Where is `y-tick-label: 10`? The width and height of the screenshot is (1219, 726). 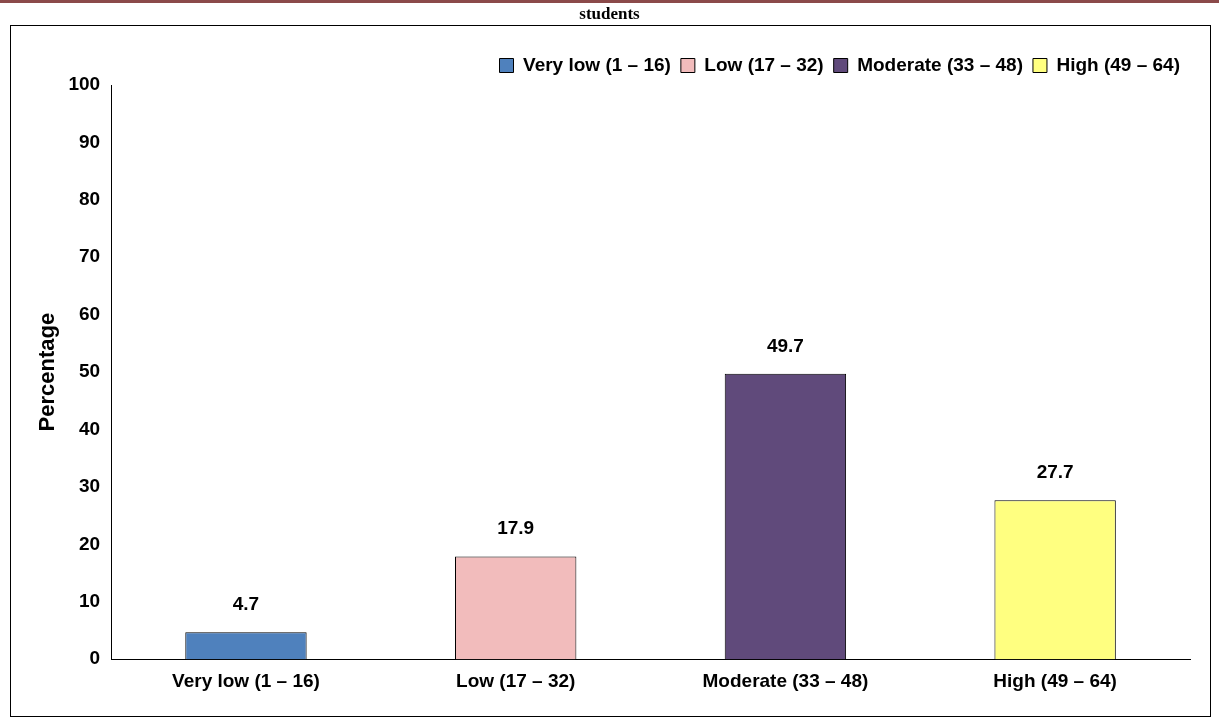
y-tick-label: 10 is located at coordinates (89, 601).